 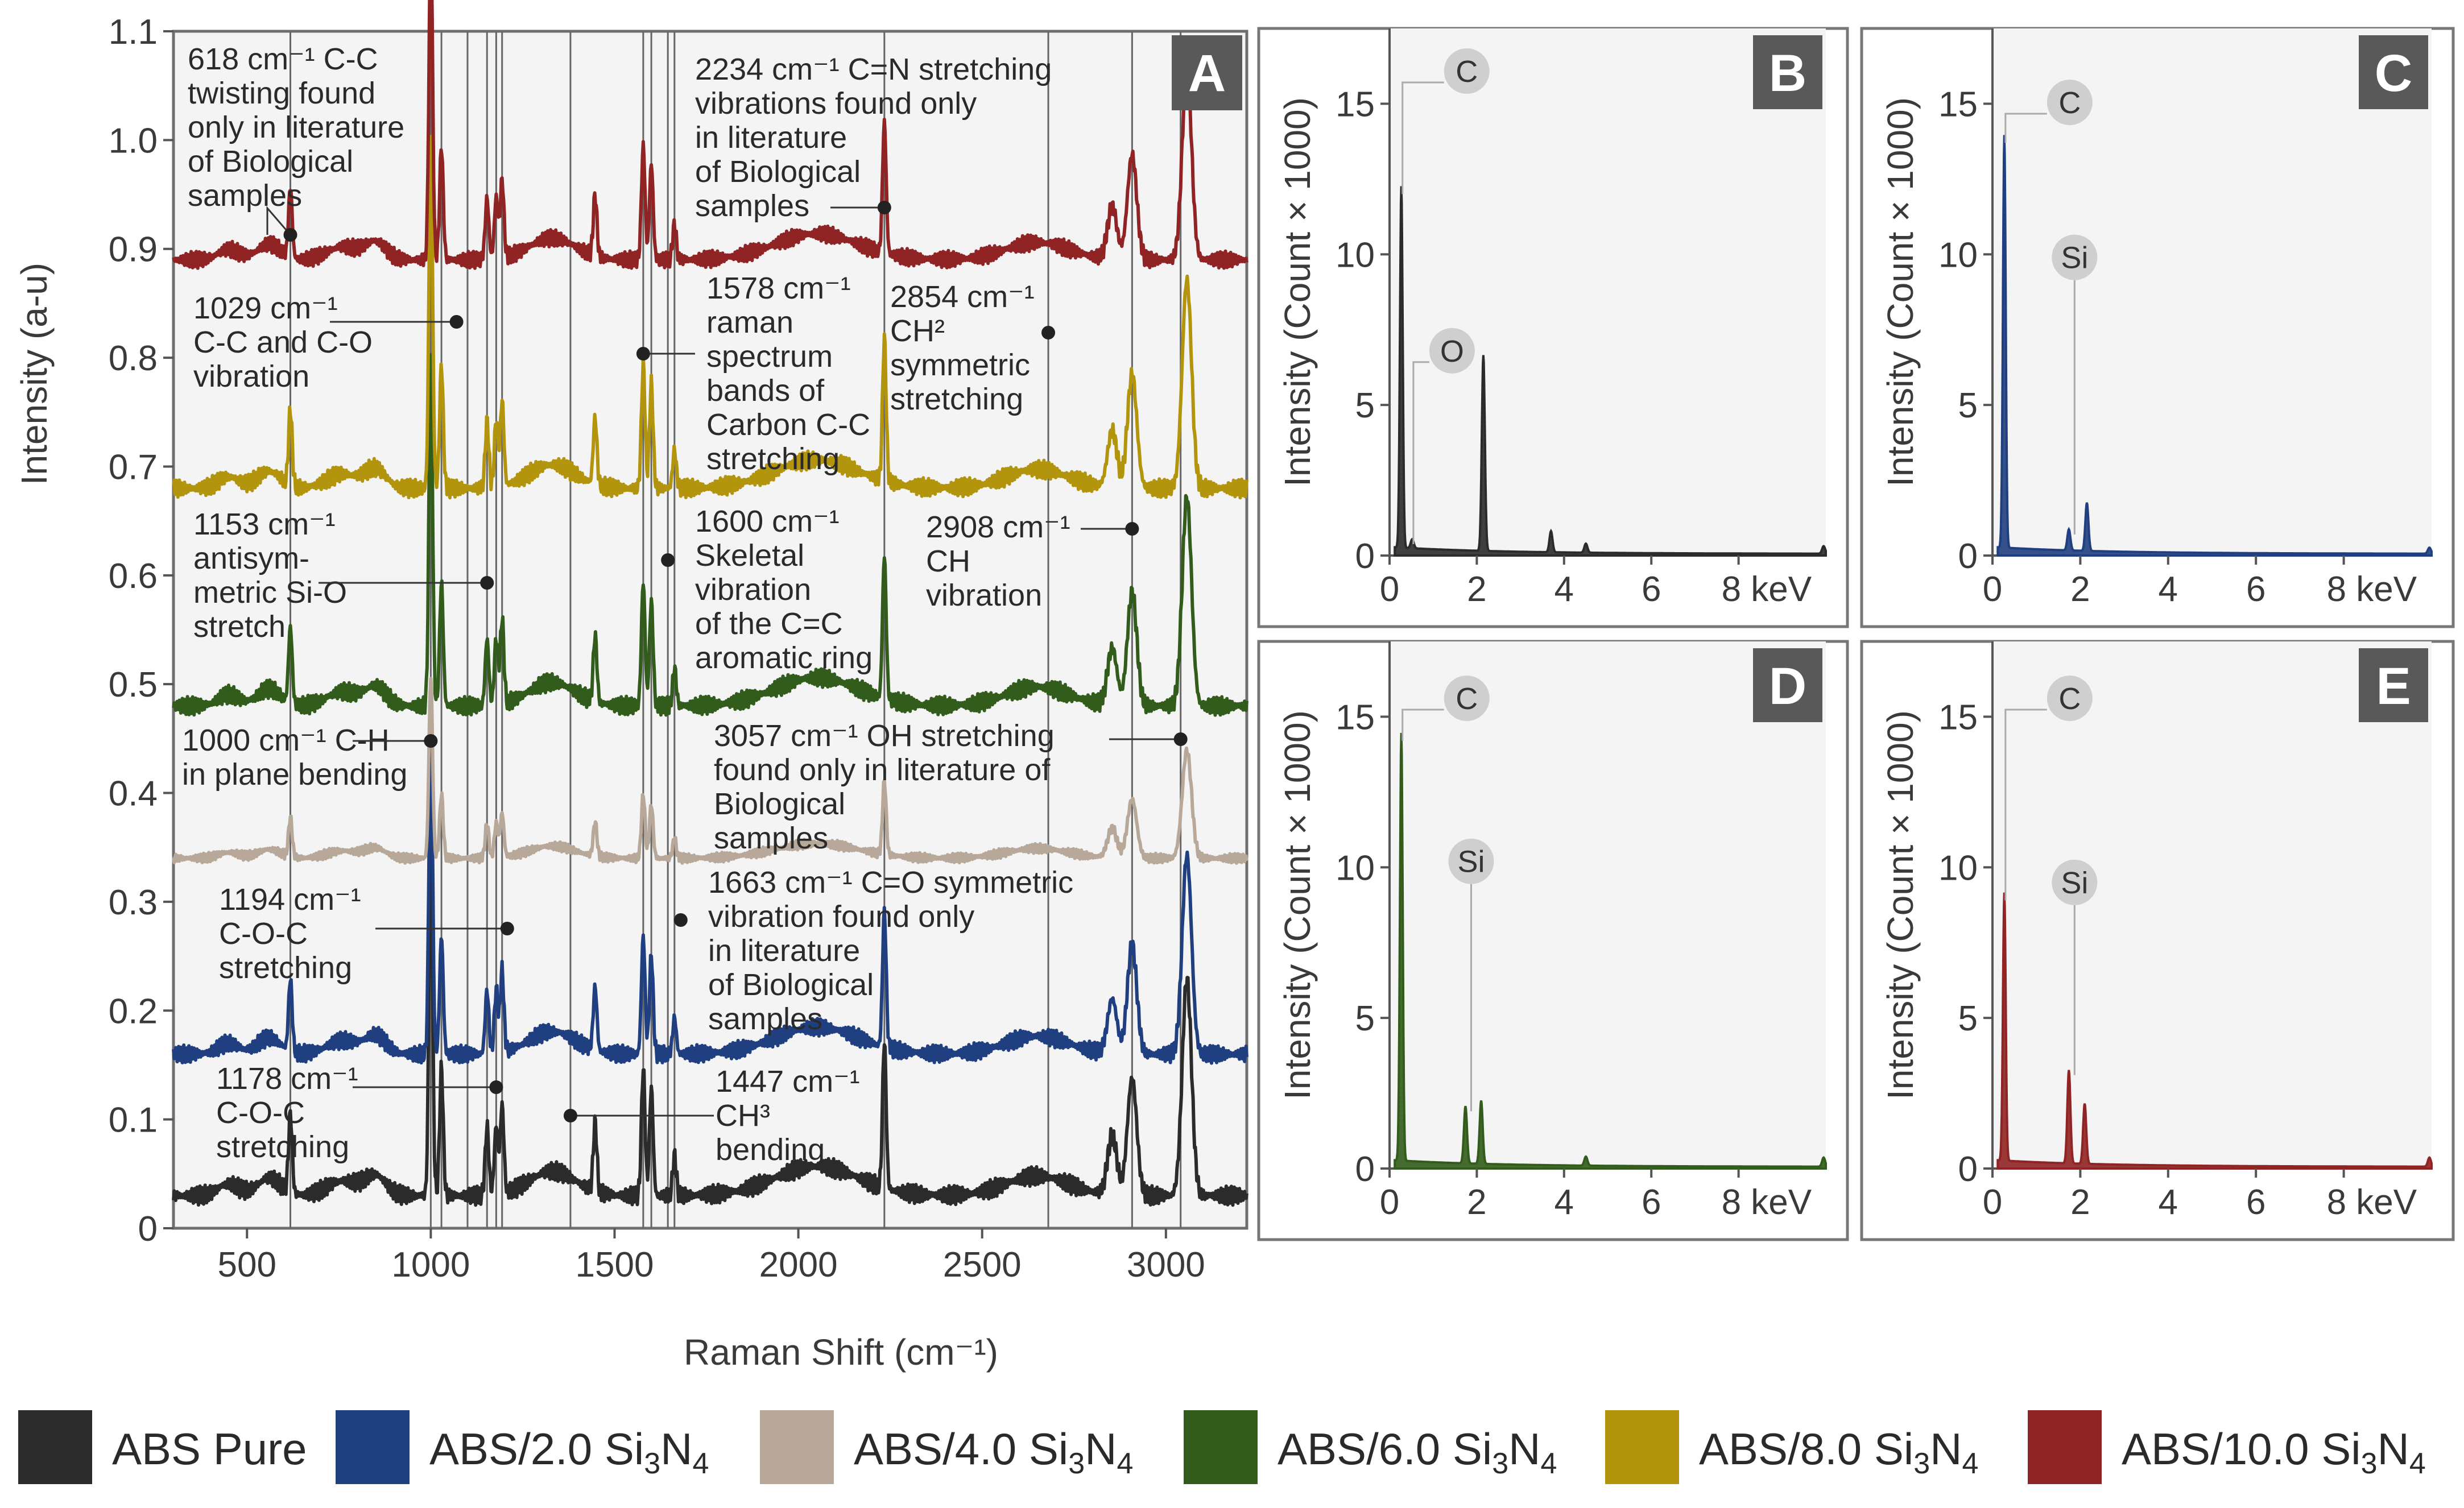 I want to click on y-tick-label: 0.1, so click(x=133, y=1120).